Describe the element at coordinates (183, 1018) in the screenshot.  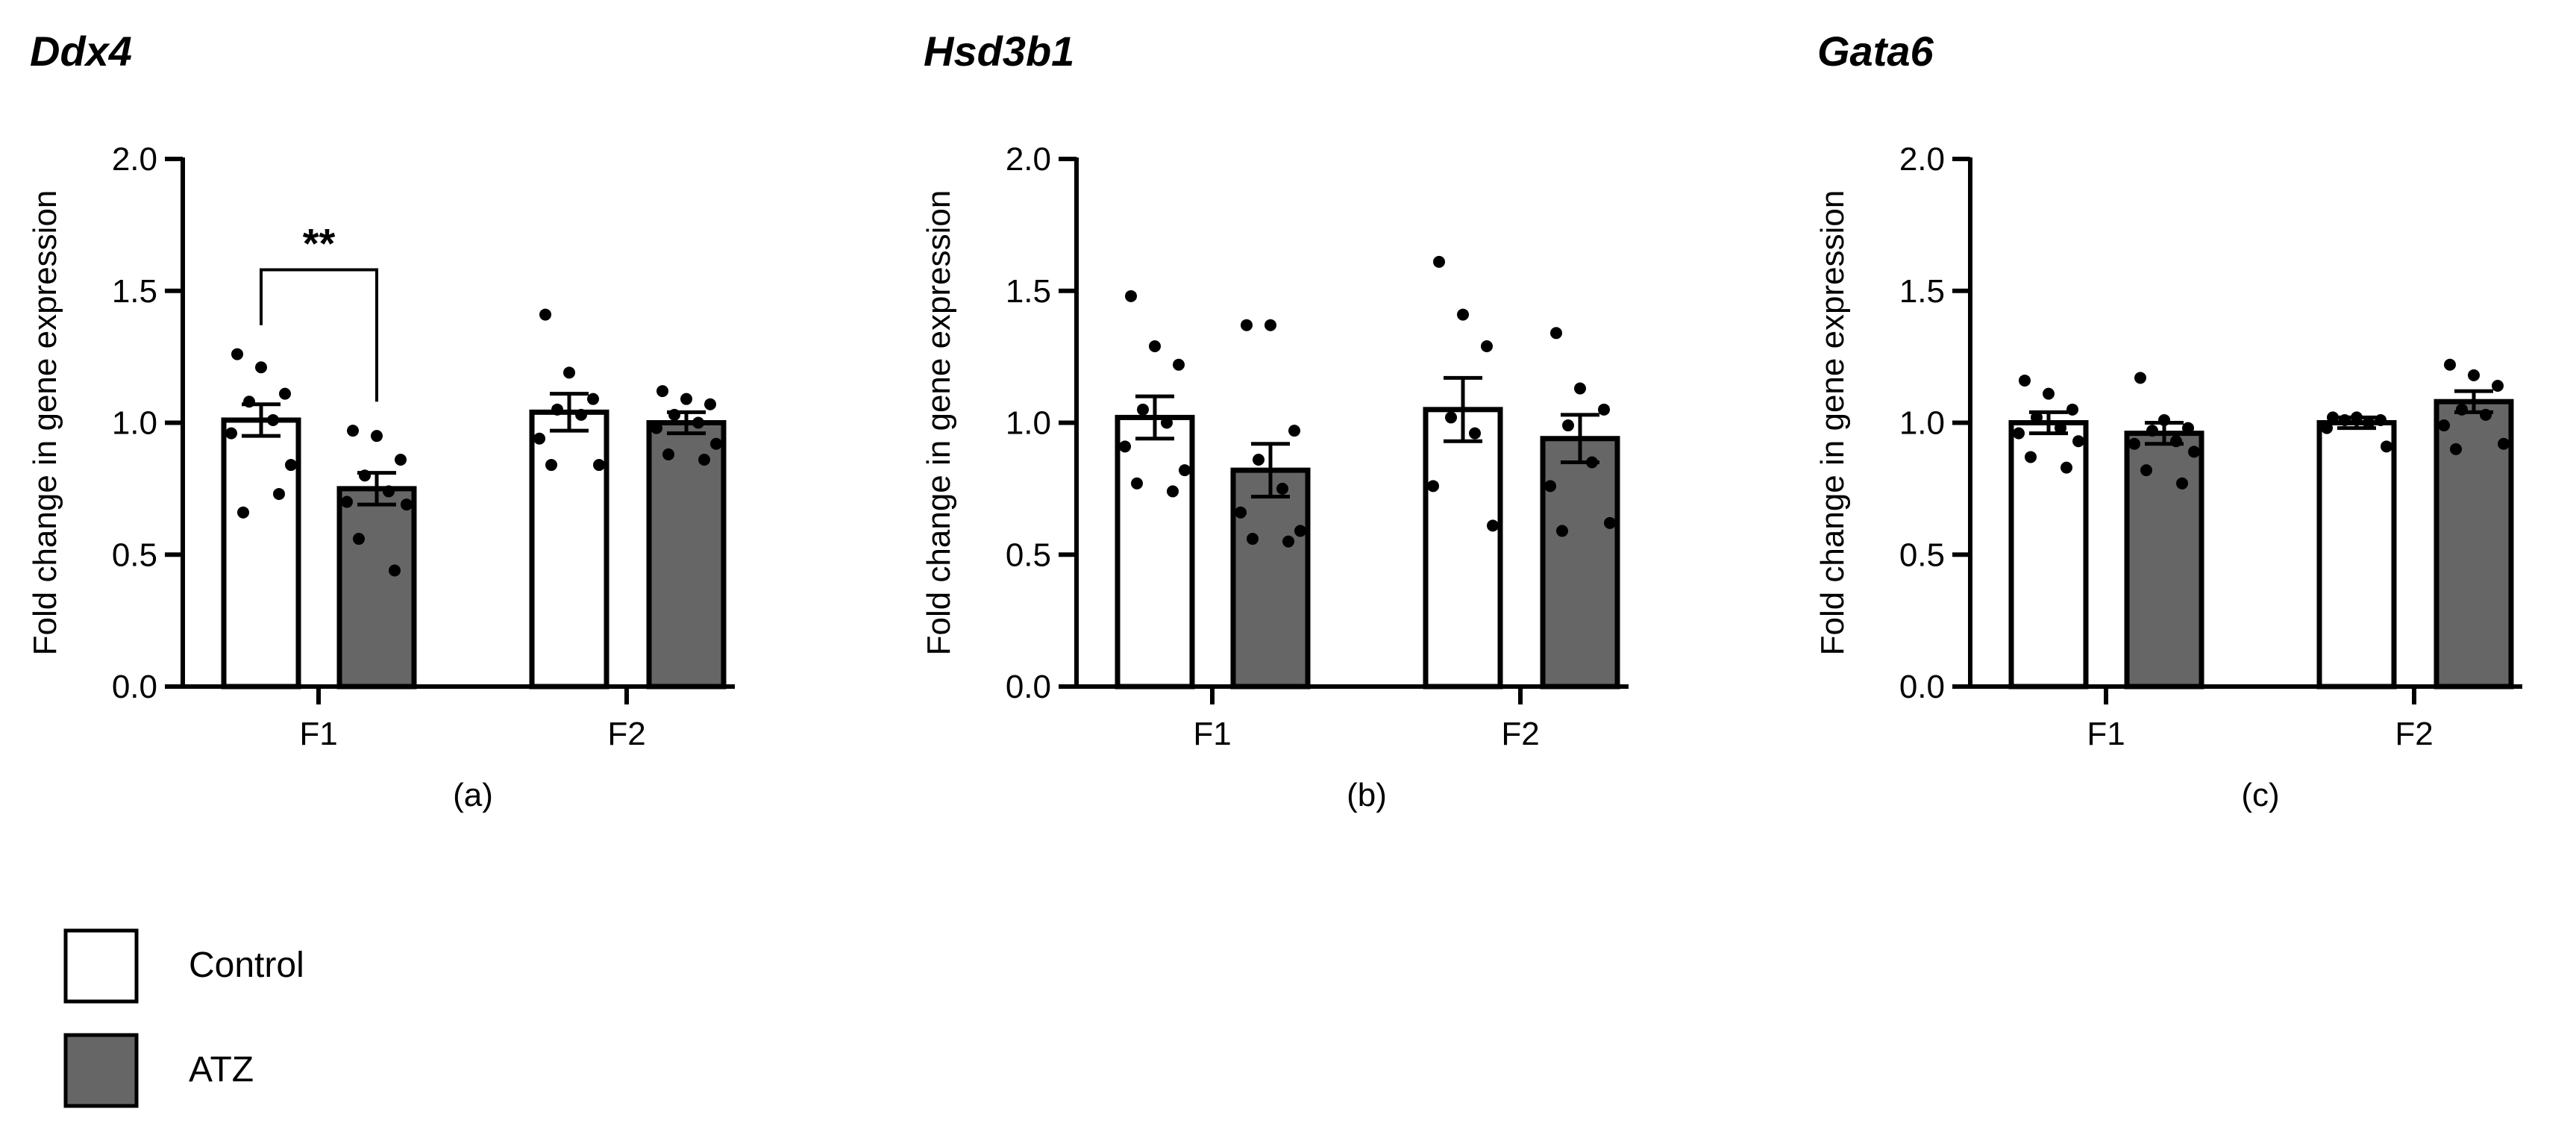
I see `legend: Control ATZ` at that location.